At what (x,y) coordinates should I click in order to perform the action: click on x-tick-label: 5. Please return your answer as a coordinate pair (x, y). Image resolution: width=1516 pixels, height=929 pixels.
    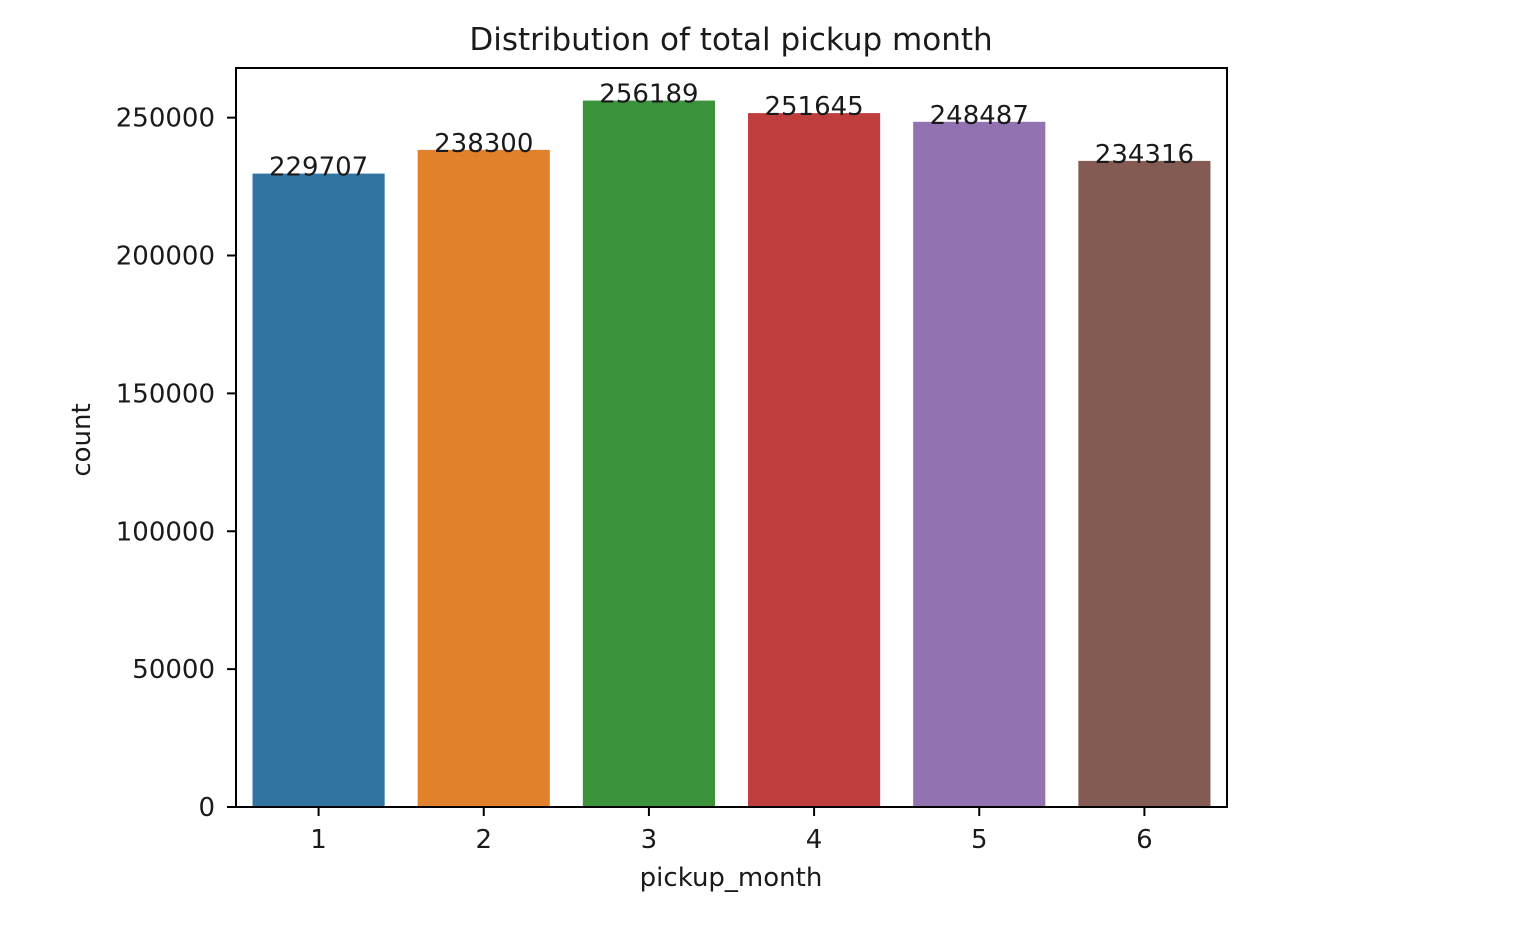
    Looking at the image, I should click on (979, 840).